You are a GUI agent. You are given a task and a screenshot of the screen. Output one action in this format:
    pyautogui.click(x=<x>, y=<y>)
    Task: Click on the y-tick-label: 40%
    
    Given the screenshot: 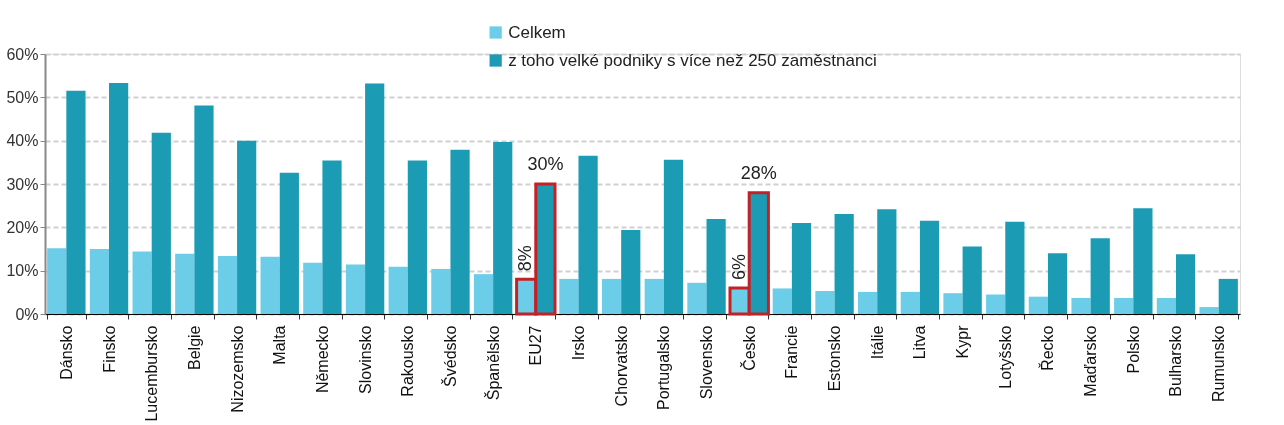 What is the action you would take?
    pyautogui.click(x=22, y=141)
    